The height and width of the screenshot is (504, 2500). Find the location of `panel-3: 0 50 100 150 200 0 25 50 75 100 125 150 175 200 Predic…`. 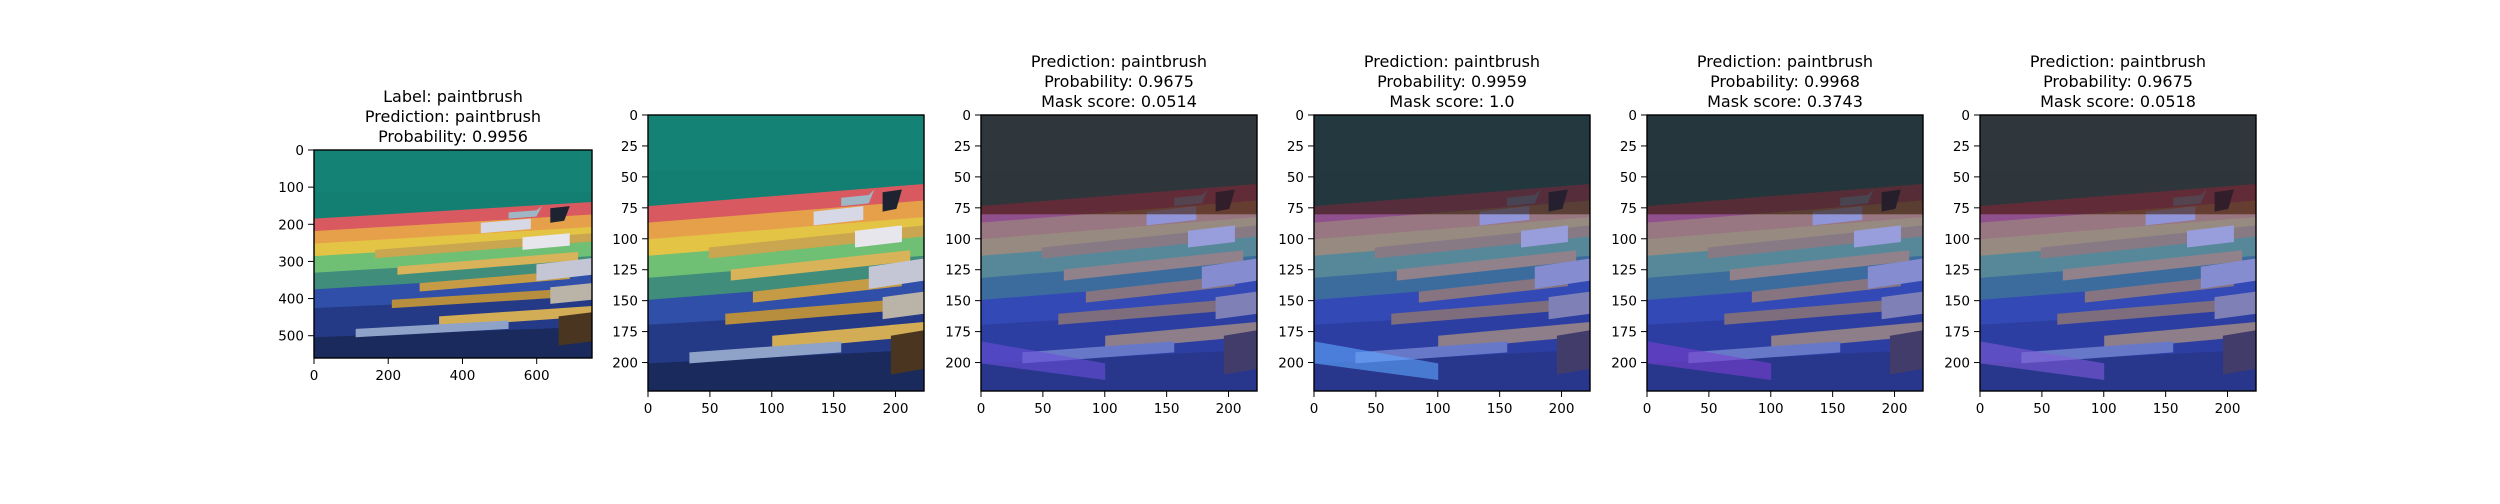

panel-3: 0 50 100 150 200 0 25 50 75 100 125 150 175 200 Predic… is located at coordinates (1101, 234).